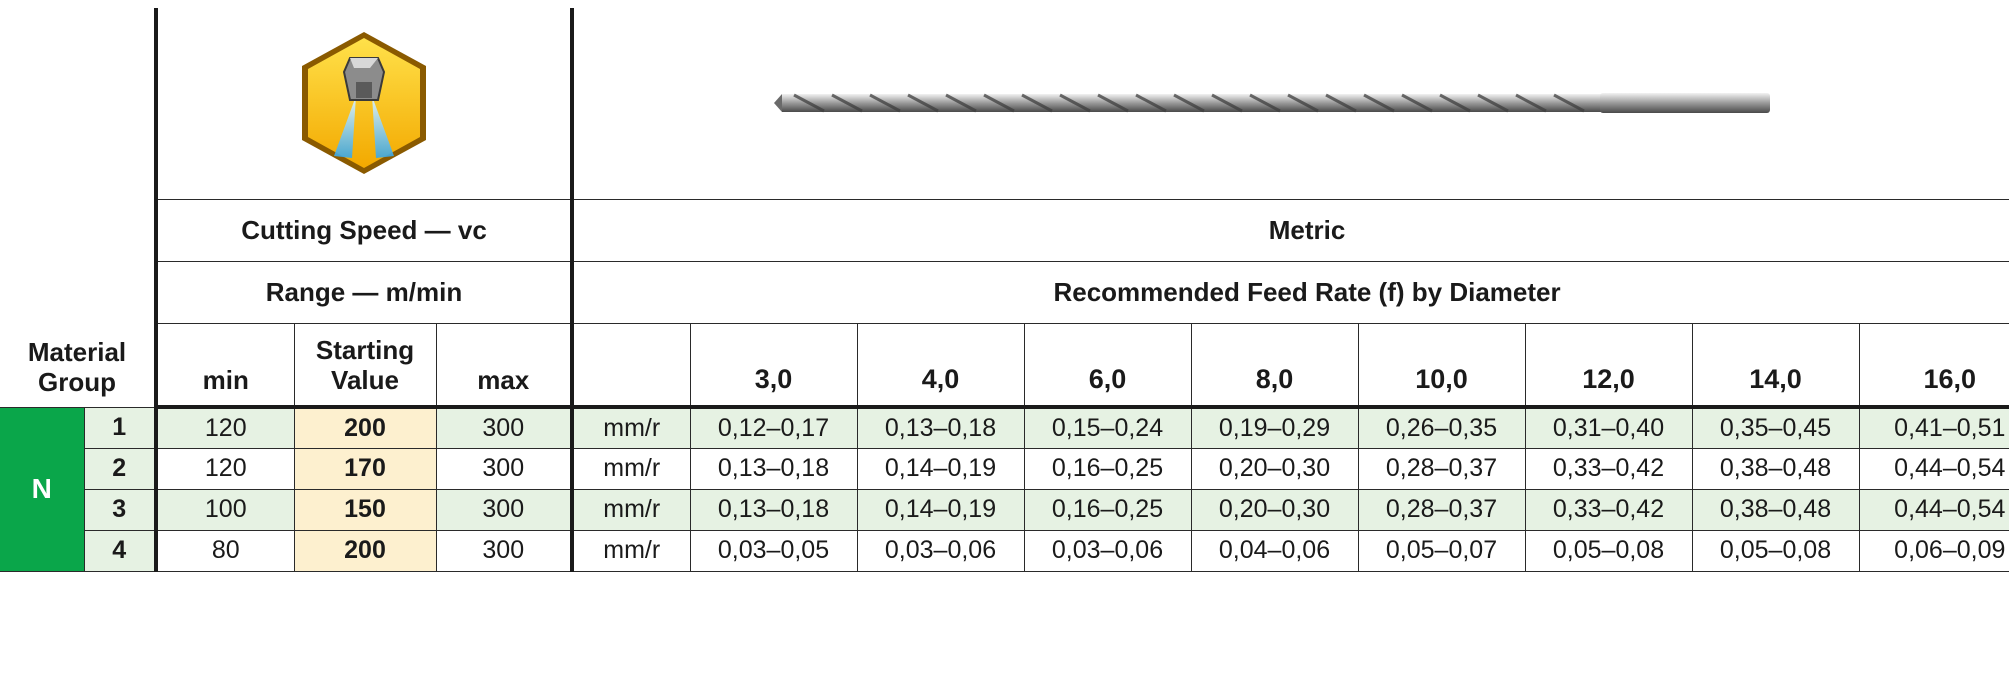 This screenshot has width=2009, height=682. Describe the element at coordinates (1441, 550) in the screenshot. I see `feed-value: 0,05–0,07` at that location.